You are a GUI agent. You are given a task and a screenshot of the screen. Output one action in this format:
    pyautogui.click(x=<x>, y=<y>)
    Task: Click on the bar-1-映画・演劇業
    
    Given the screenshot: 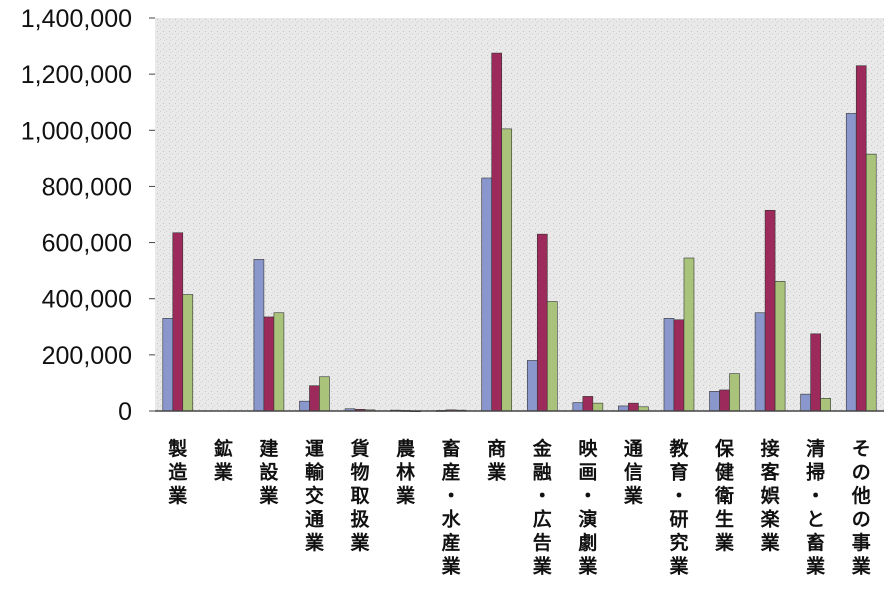 What is the action you would take?
    pyautogui.click(x=578, y=407)
    